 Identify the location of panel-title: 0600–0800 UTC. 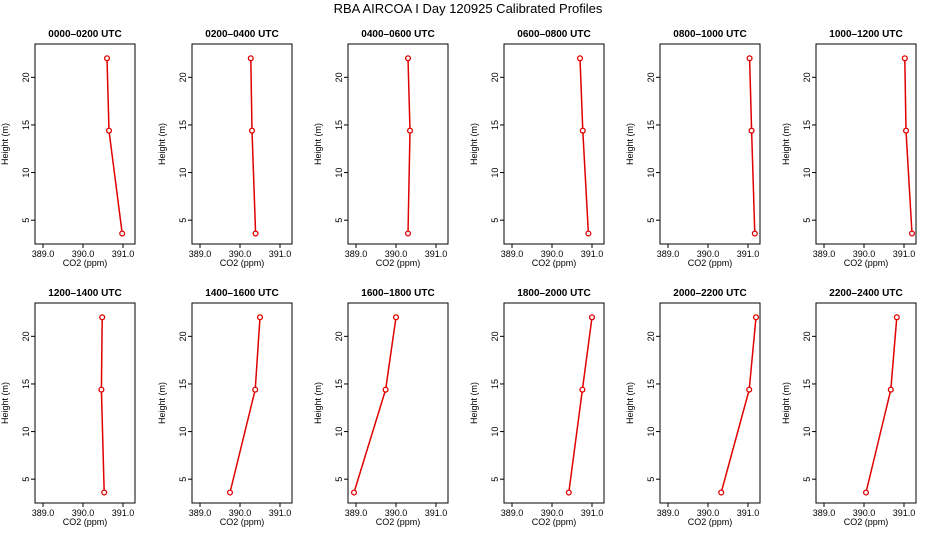
(553, 34).